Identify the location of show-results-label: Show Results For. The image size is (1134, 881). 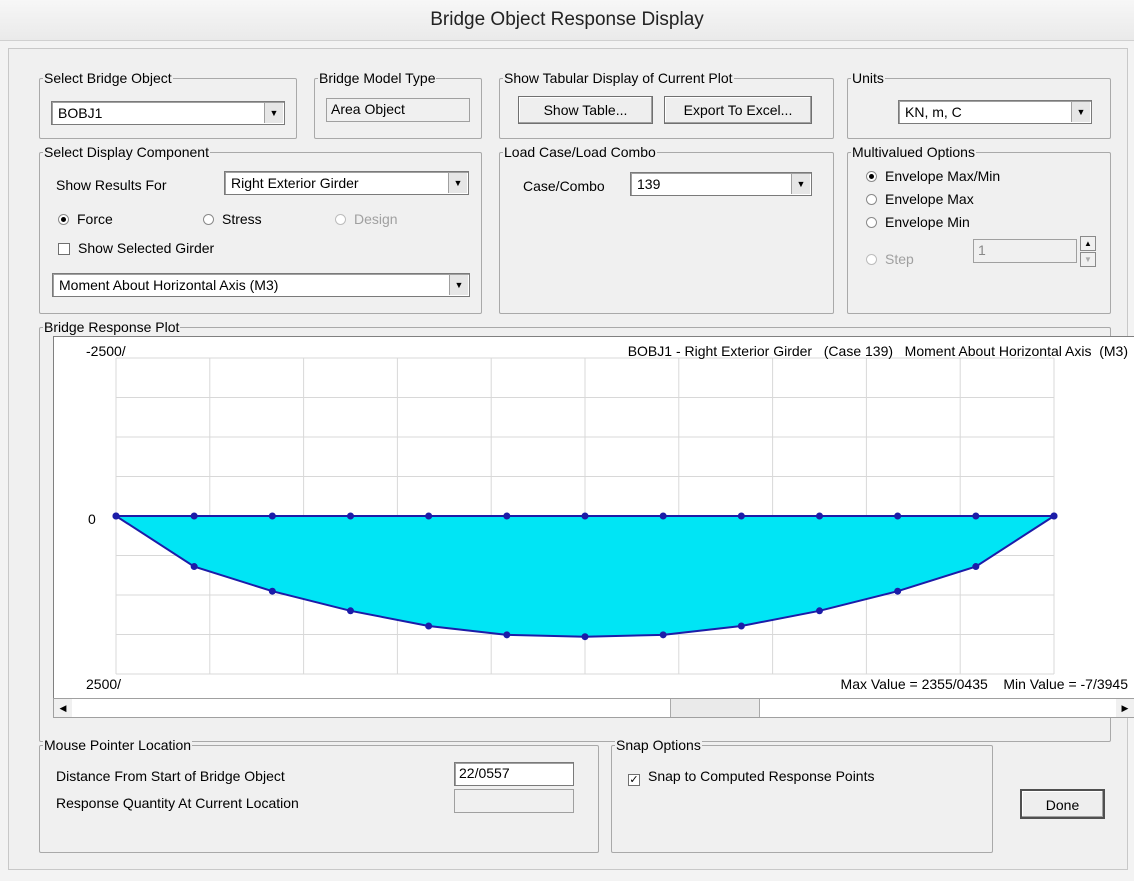
(111, 185).